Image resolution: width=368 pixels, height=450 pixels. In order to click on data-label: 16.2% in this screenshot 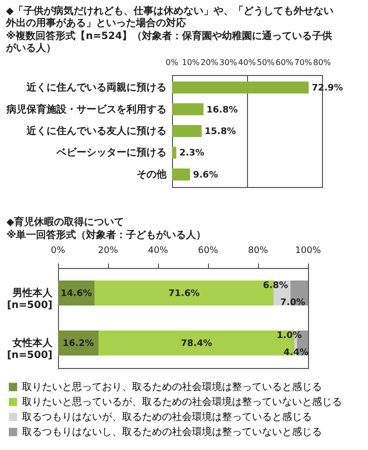, I will do `click(78, 344)`.